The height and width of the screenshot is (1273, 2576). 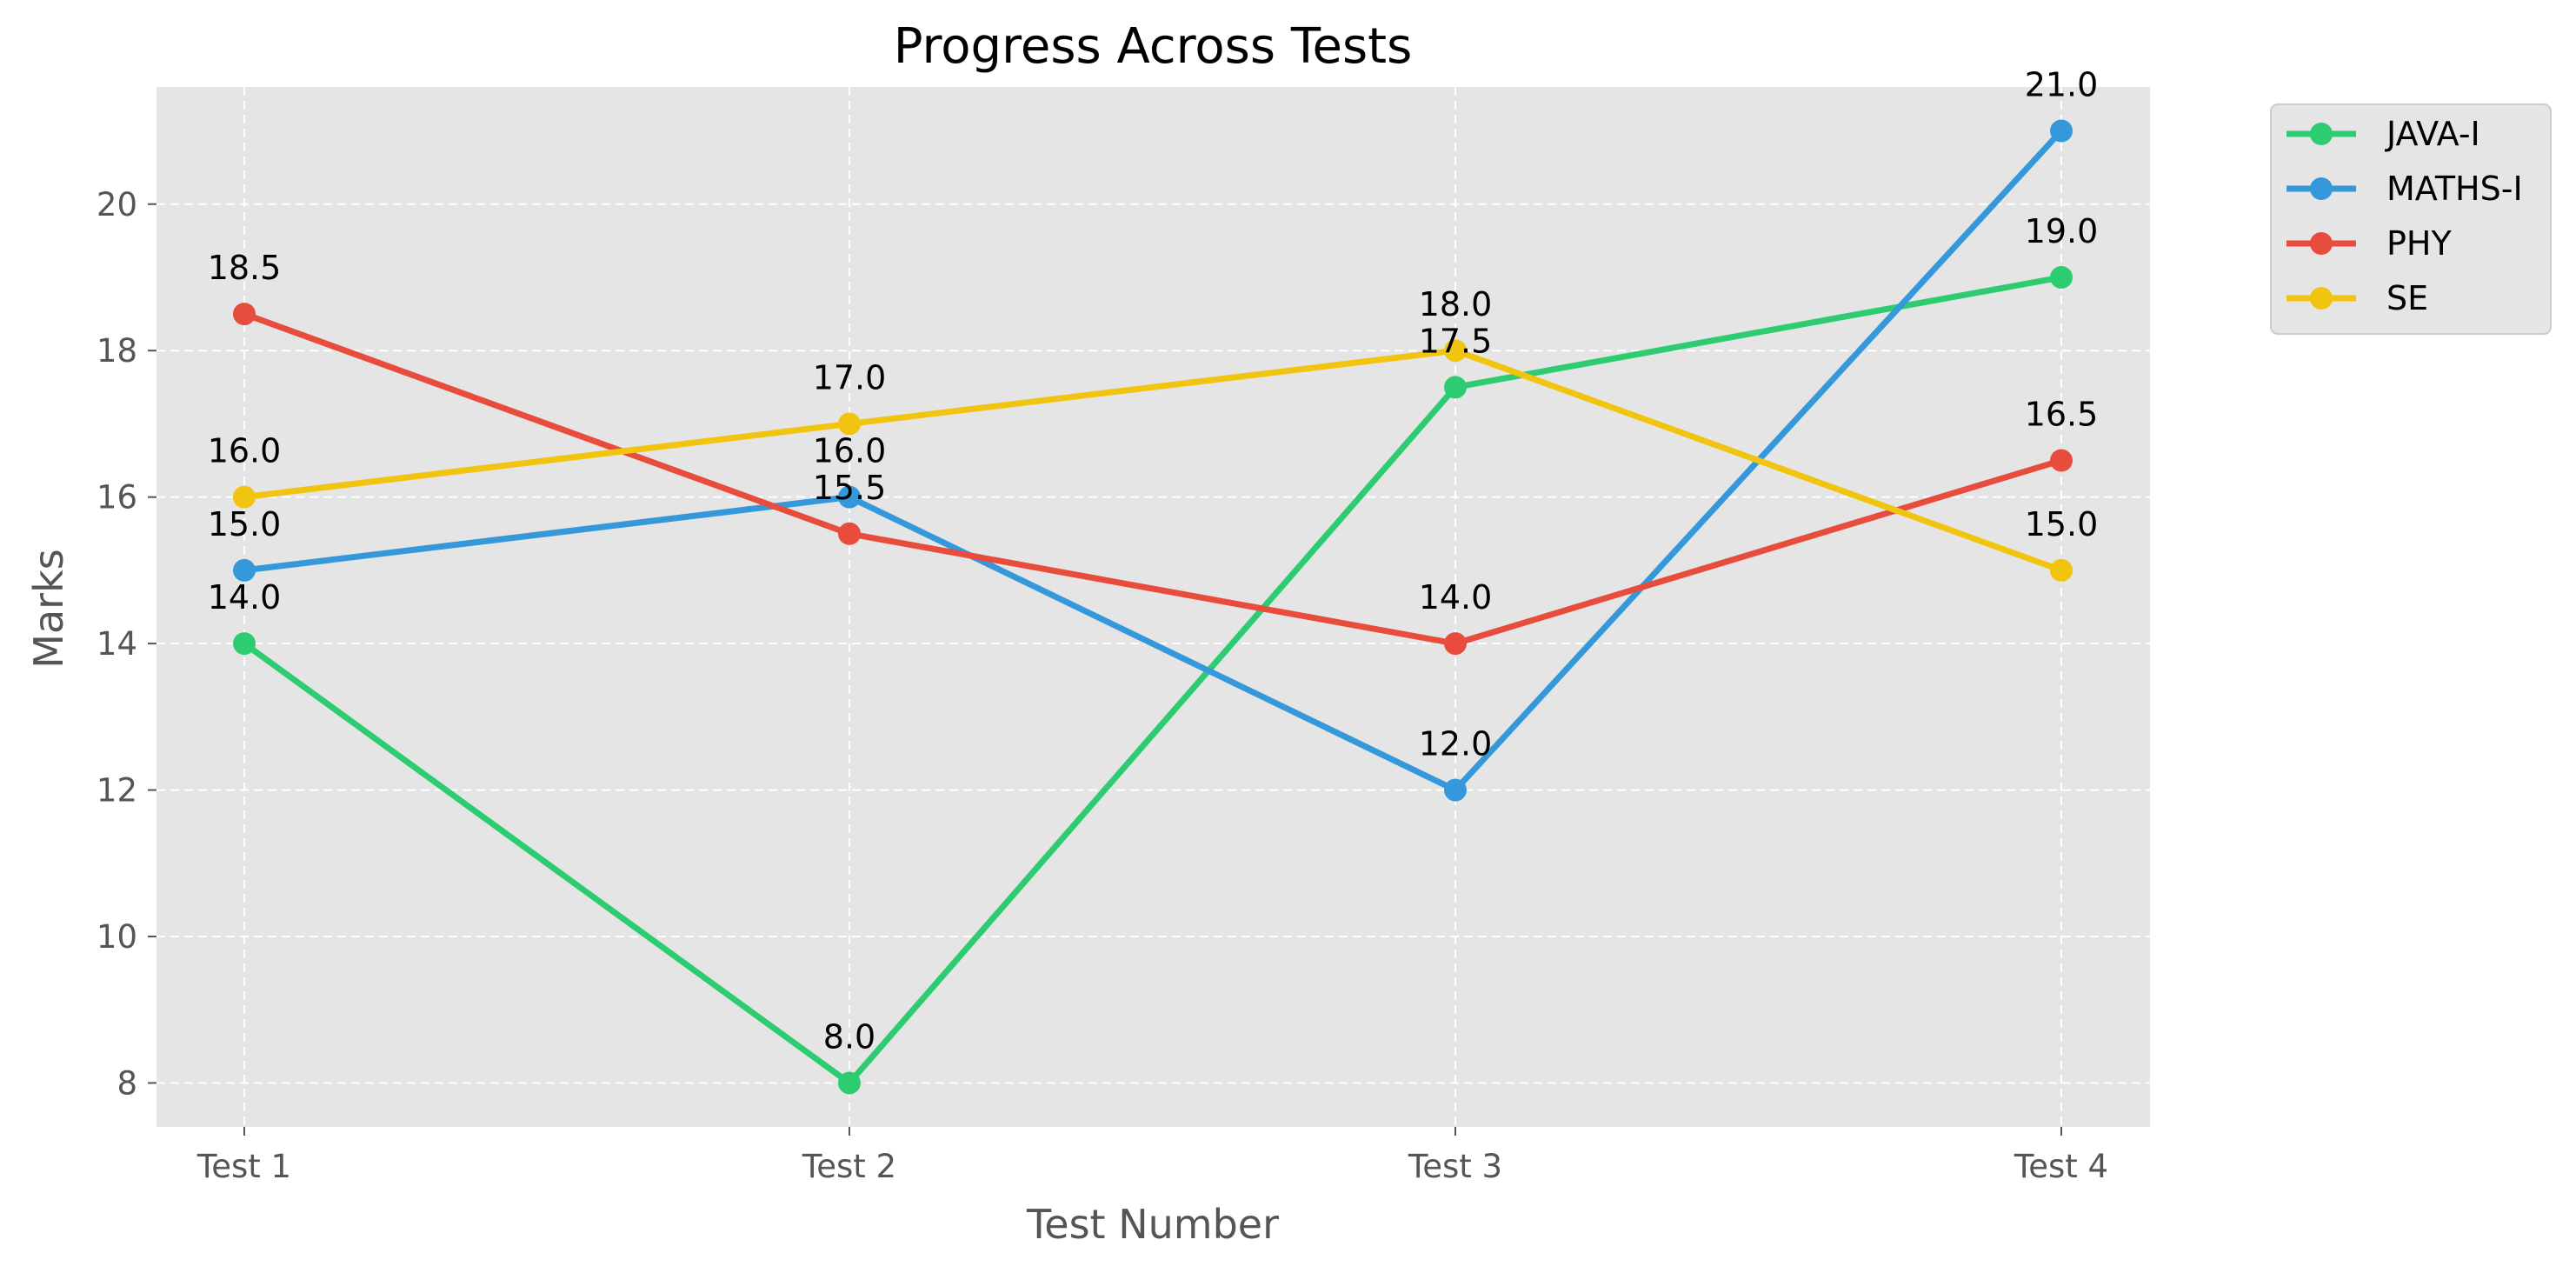 I want to click on data-label: 17.5, so click(x=1456, y=341).